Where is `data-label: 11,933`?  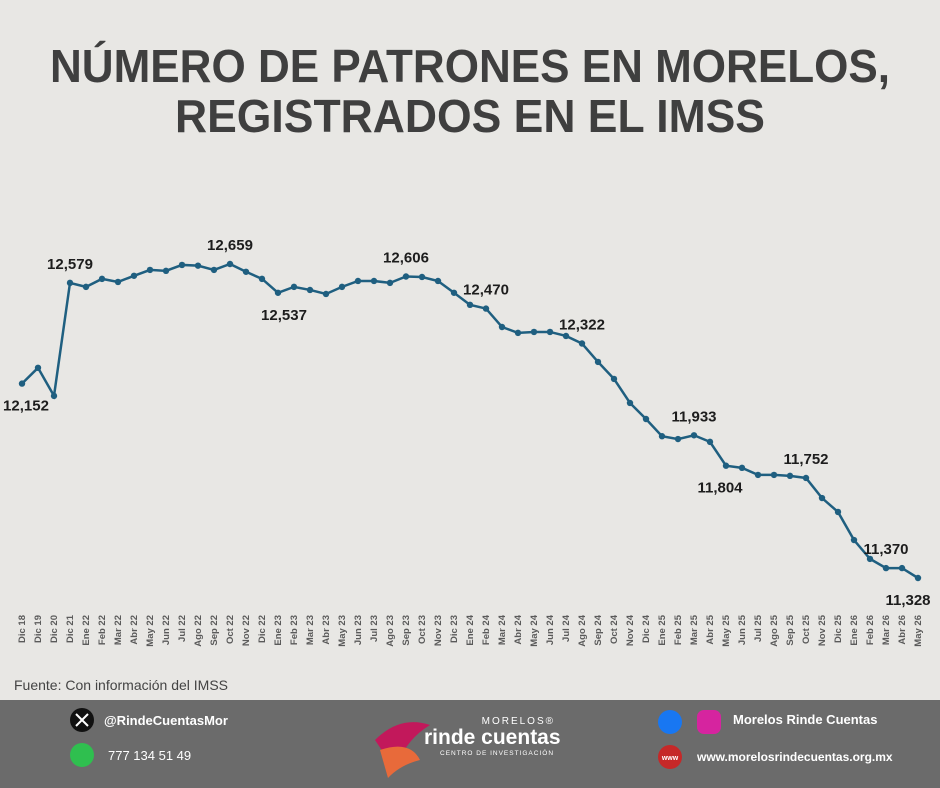 data-label: 11,933 is located at coordinates (693, 416).